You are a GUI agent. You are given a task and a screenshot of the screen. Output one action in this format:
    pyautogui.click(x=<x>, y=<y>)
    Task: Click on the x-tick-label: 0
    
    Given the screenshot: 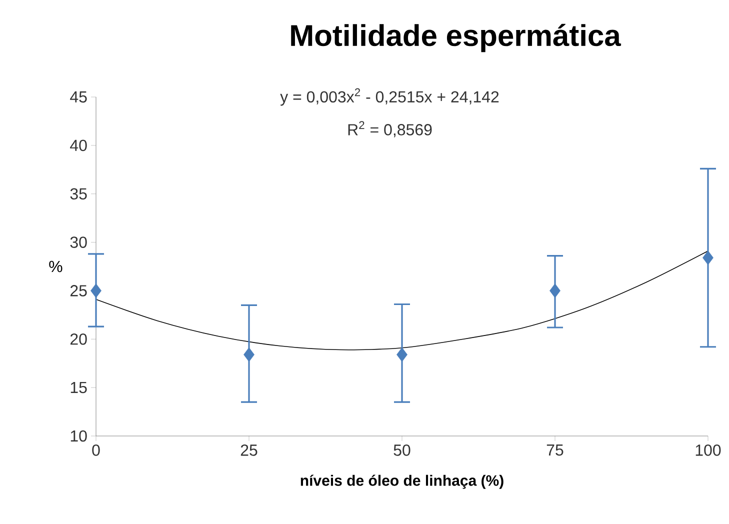 What is the action you would take?
    pyautogui.click(x=96, y=450)
    